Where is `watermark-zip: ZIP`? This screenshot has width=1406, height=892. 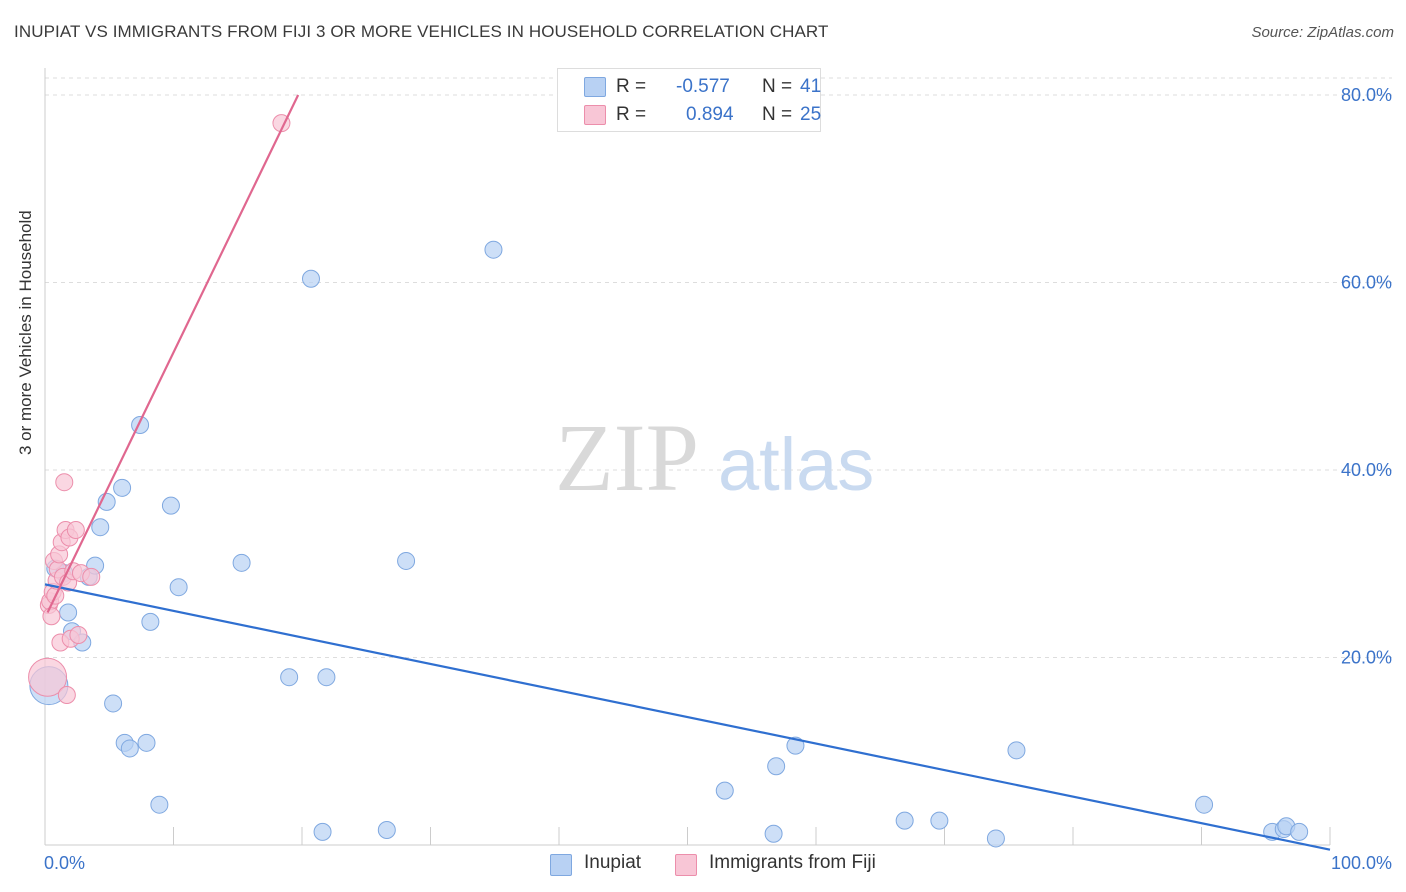
watermark-zip: ZIP is located at coordinates (627, 457).